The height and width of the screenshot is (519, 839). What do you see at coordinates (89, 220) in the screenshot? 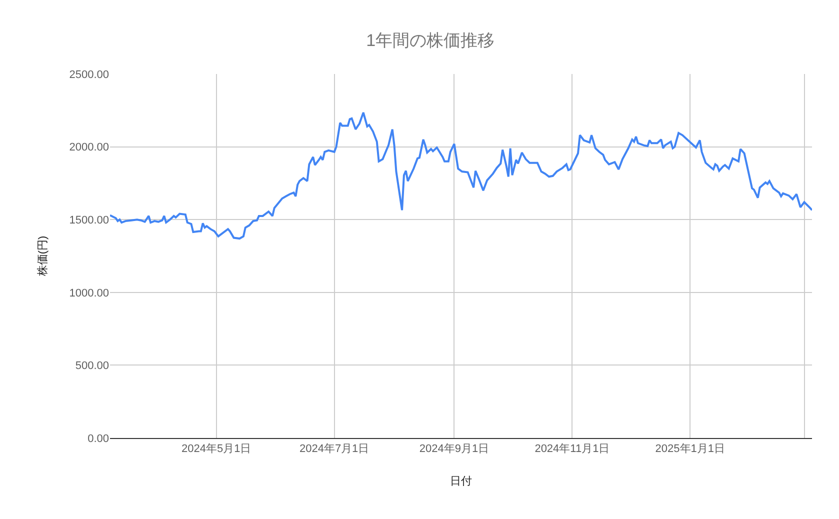
I see `y-tick-label: 1500.00` at bounding box center [89, 220].